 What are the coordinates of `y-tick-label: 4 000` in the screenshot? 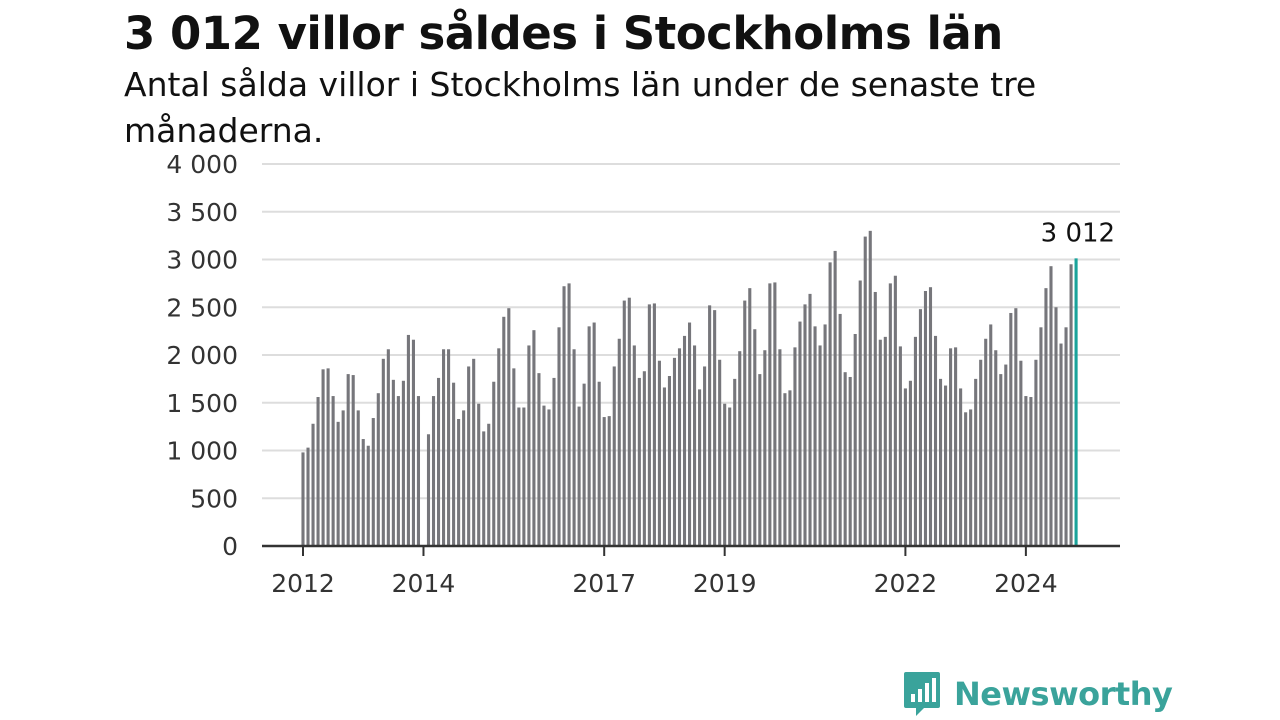 It's located at (202, 164).